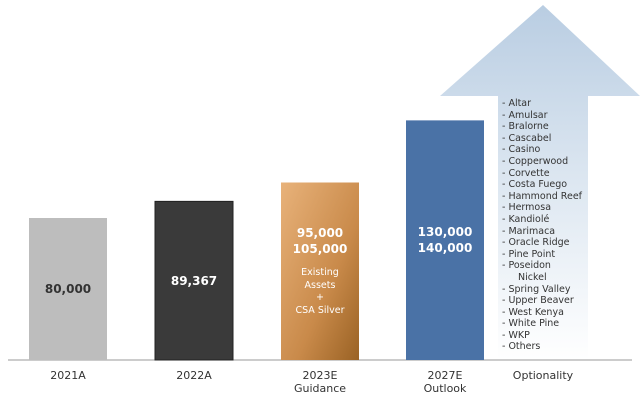 This screenshot has width=640, height=401. Describe the element at coordinates (320, 310) in the screenshot. I see `annotation: CSA Silver` at that location.